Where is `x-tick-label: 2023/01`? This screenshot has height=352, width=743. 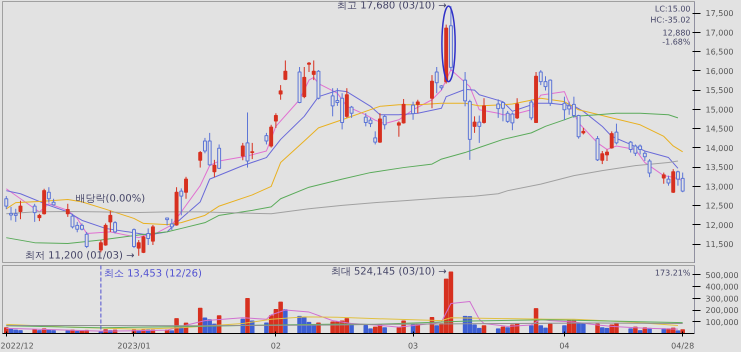 x-tick-label: 2023/01 is located at coordinates (134, 346).